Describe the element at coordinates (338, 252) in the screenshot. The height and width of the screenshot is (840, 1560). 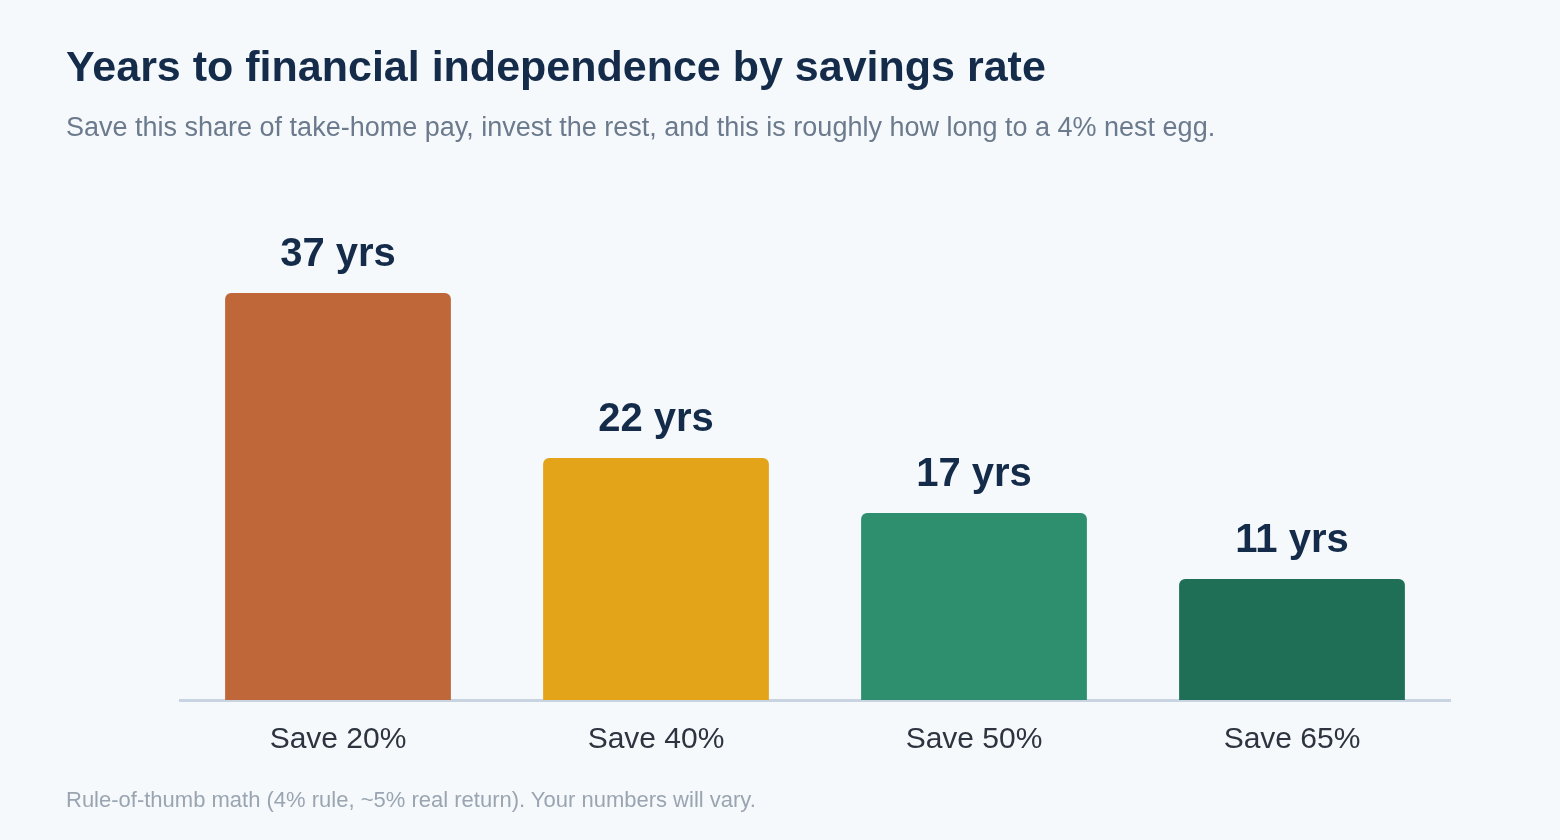
I see `data-label: 37 yrs` at that location.